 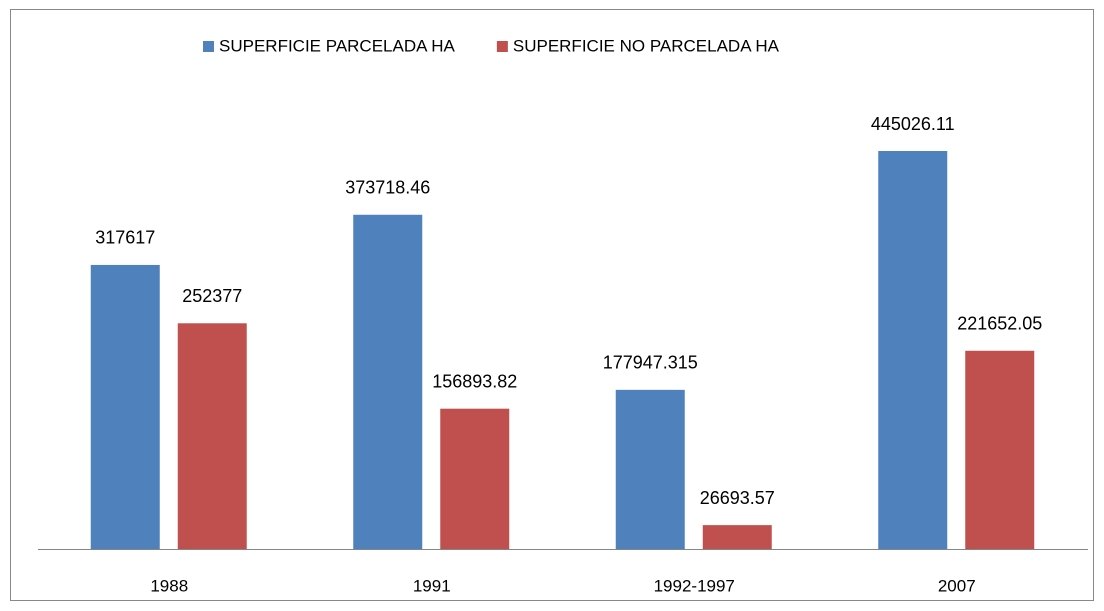 What do you see at coordinates (125, 238) in the screenshot?
I see `value-label: 317617` at bounding box center [125, 238].